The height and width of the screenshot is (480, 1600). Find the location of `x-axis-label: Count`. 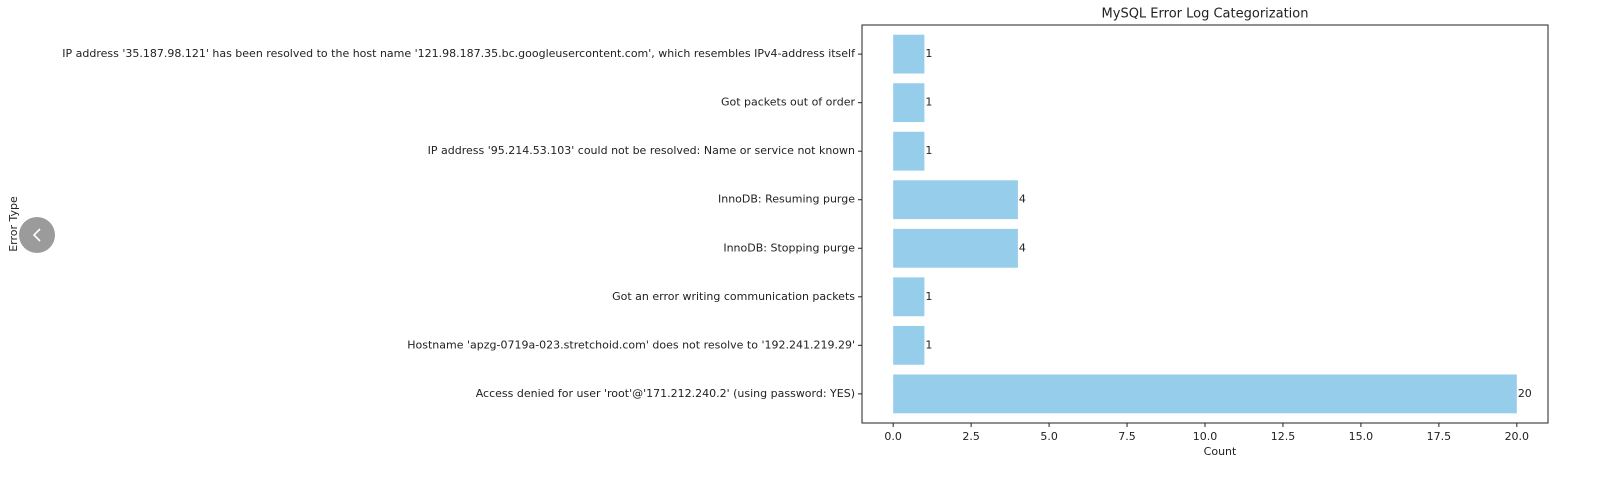

x-axis-label: Count is located at coordinates (1220, 451).